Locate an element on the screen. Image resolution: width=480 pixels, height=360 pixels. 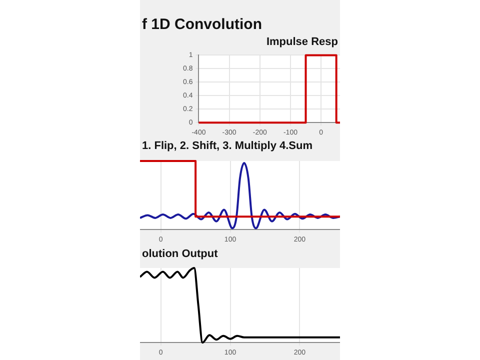
chart-title: Impulse Resp is located at coordinates (302, 42).